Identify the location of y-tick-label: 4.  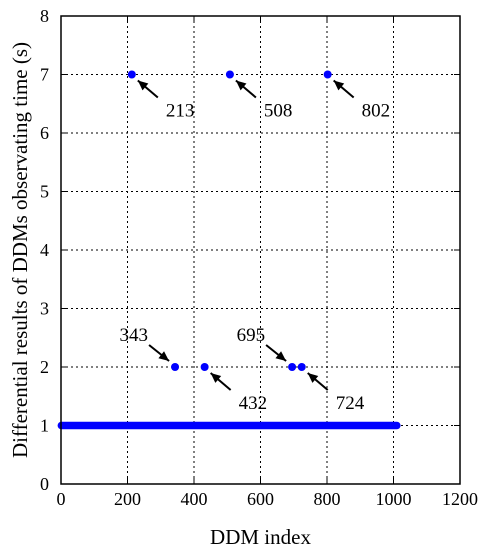
(44, 250).